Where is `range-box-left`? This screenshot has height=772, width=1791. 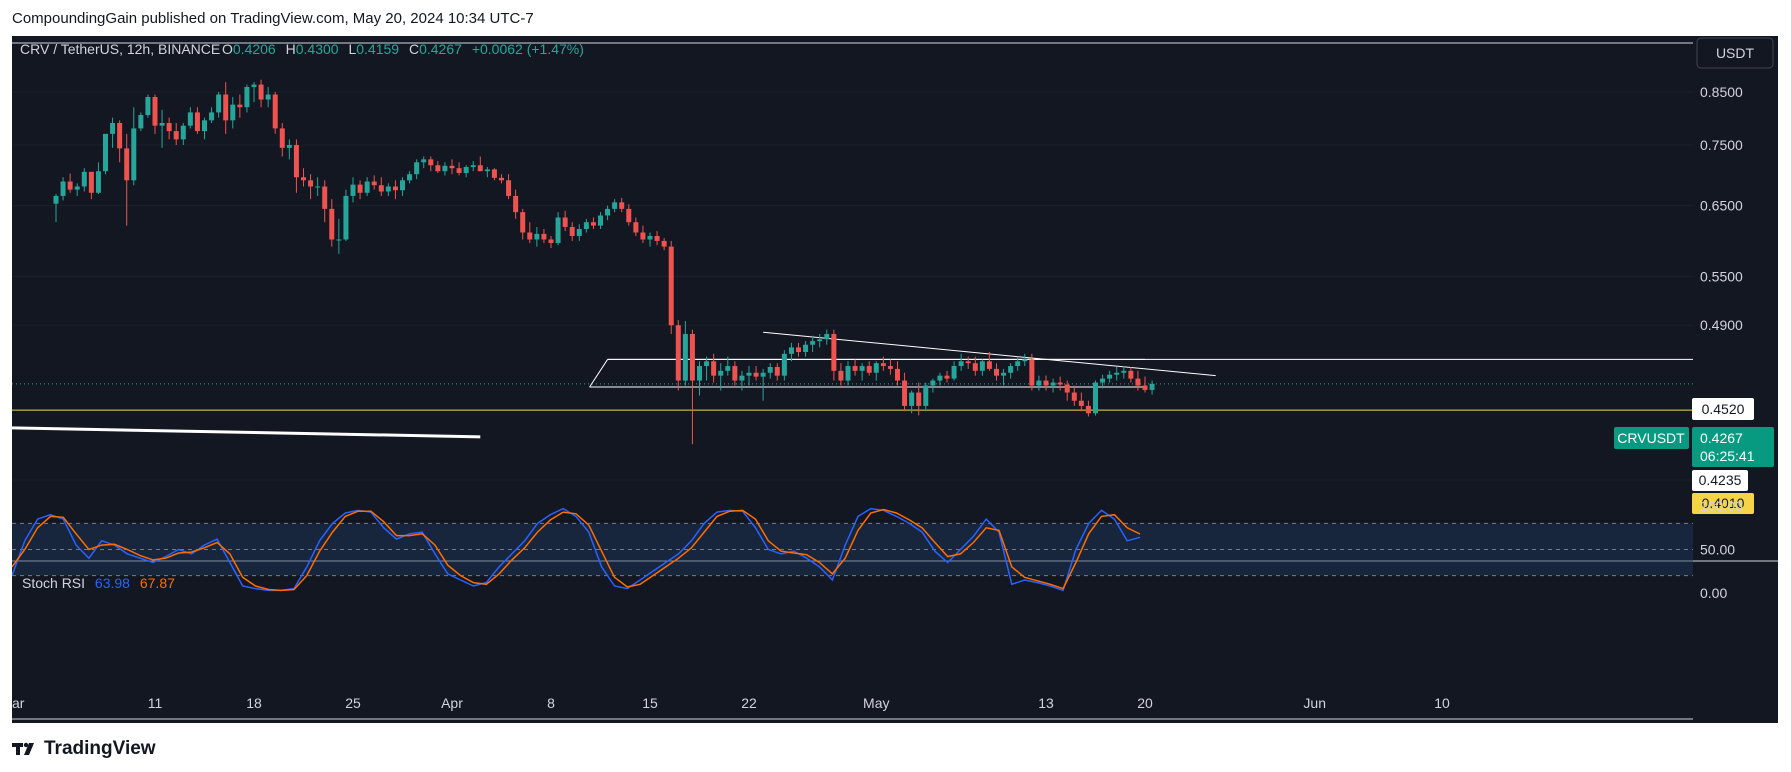 range-box-left is located at coordinates (598, 373).